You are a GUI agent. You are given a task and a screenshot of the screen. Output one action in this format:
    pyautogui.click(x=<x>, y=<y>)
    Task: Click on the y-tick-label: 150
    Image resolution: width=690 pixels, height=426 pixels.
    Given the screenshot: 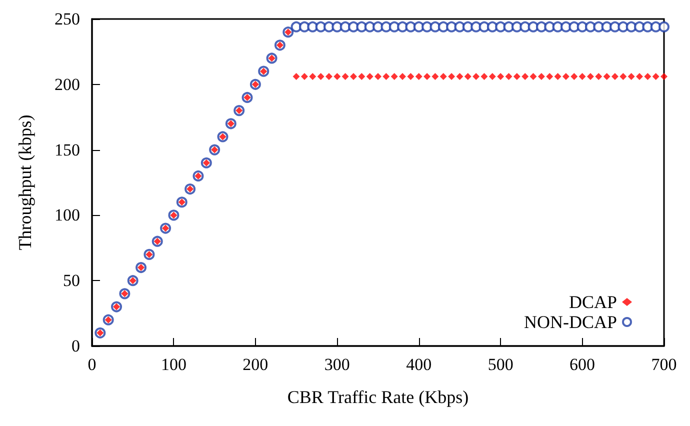 What is the action you would take?
    pyautogui.click(x=67, y=150)
    